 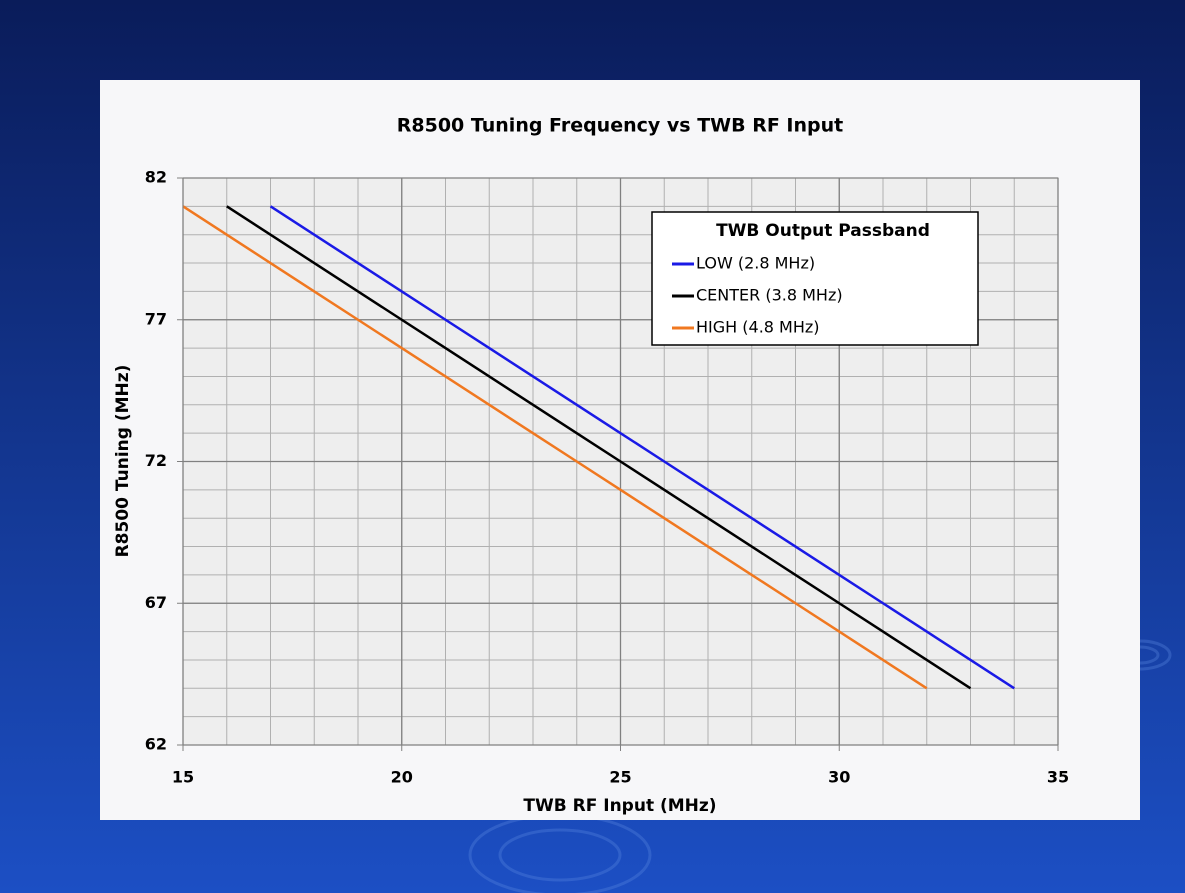 I want to click on x-tick-label: 30, so click(x=839, y=777).